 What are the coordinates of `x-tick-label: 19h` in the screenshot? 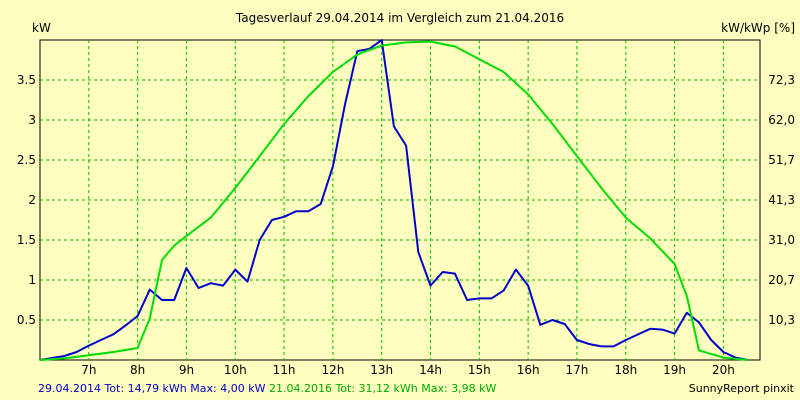 It's located at (674, 370).